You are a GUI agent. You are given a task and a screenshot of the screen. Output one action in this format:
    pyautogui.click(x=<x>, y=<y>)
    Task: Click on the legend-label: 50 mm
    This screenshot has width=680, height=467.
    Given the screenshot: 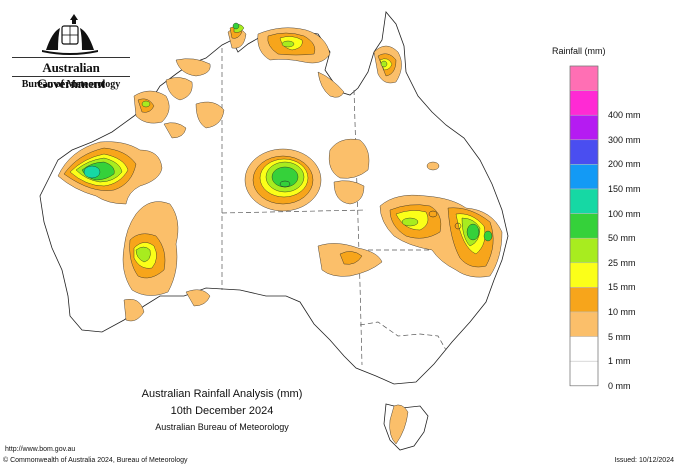 What is the action you would take?
    pyautogui.click(x=622, y=238)
    